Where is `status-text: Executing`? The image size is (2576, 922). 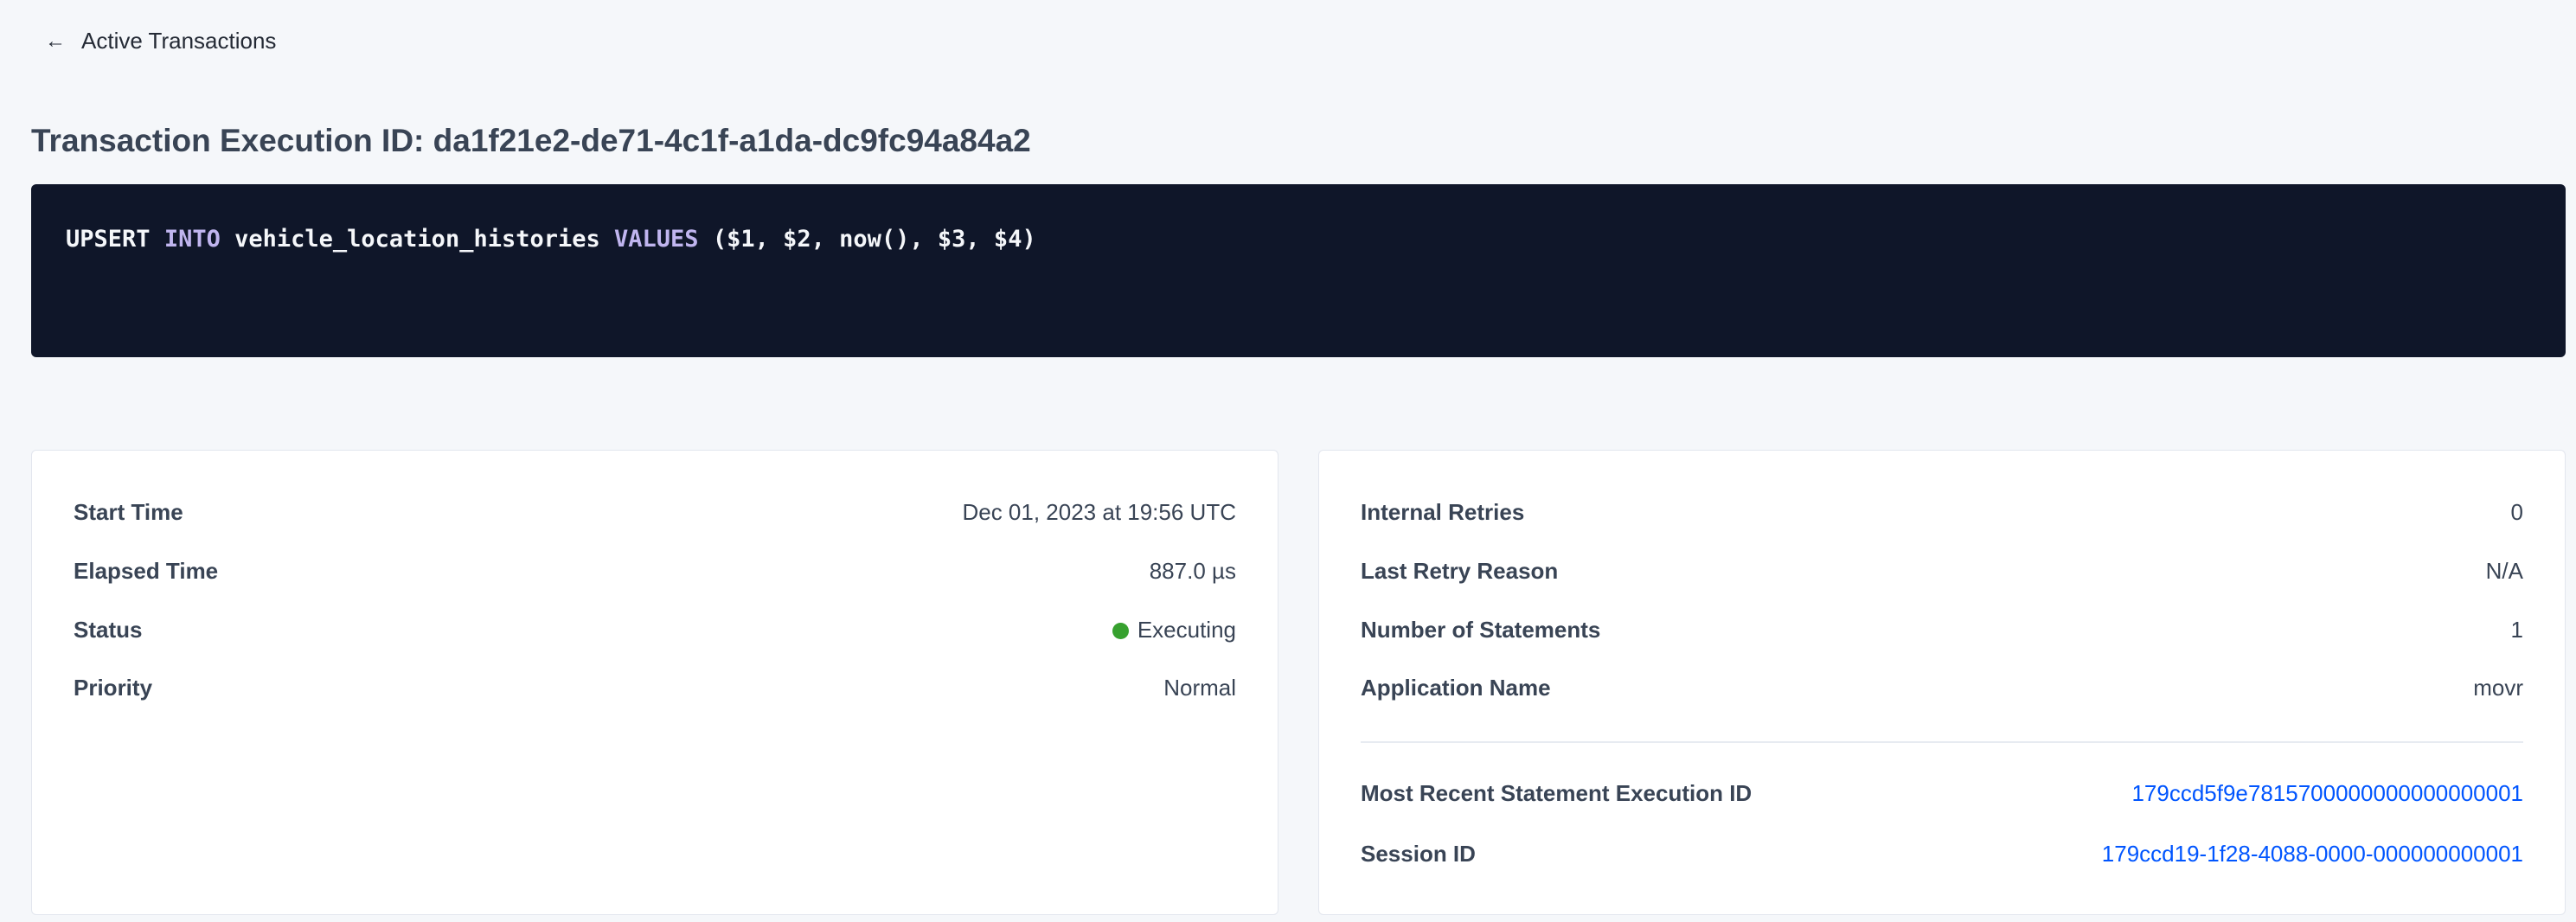 status-text: Executing is located at coordinates (1186, 629).